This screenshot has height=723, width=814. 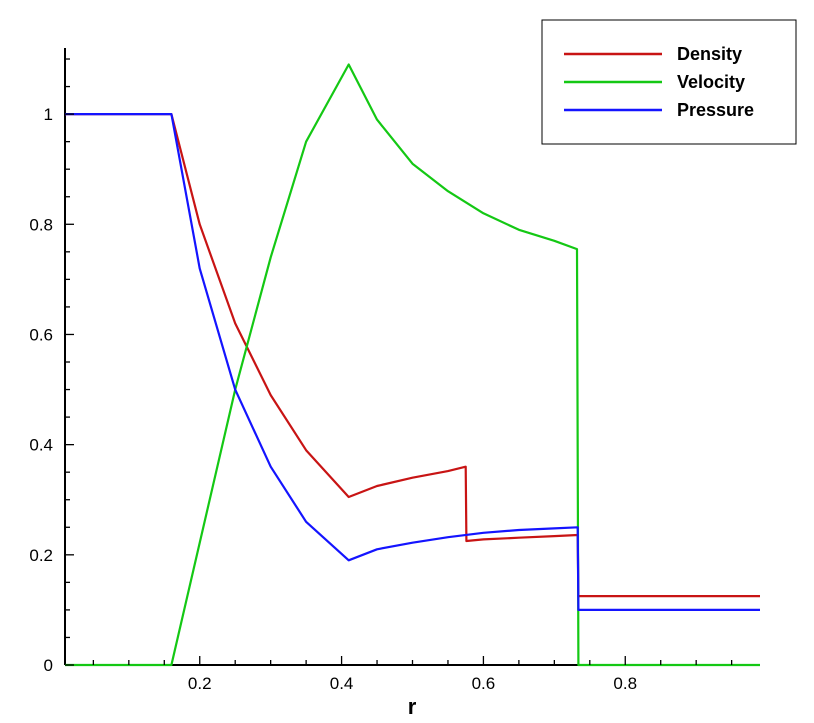 What do you see at coordinates (342, 683) in the screenshot?
I see `x-tick-label: 0.4` at bounding box center [342, 683].